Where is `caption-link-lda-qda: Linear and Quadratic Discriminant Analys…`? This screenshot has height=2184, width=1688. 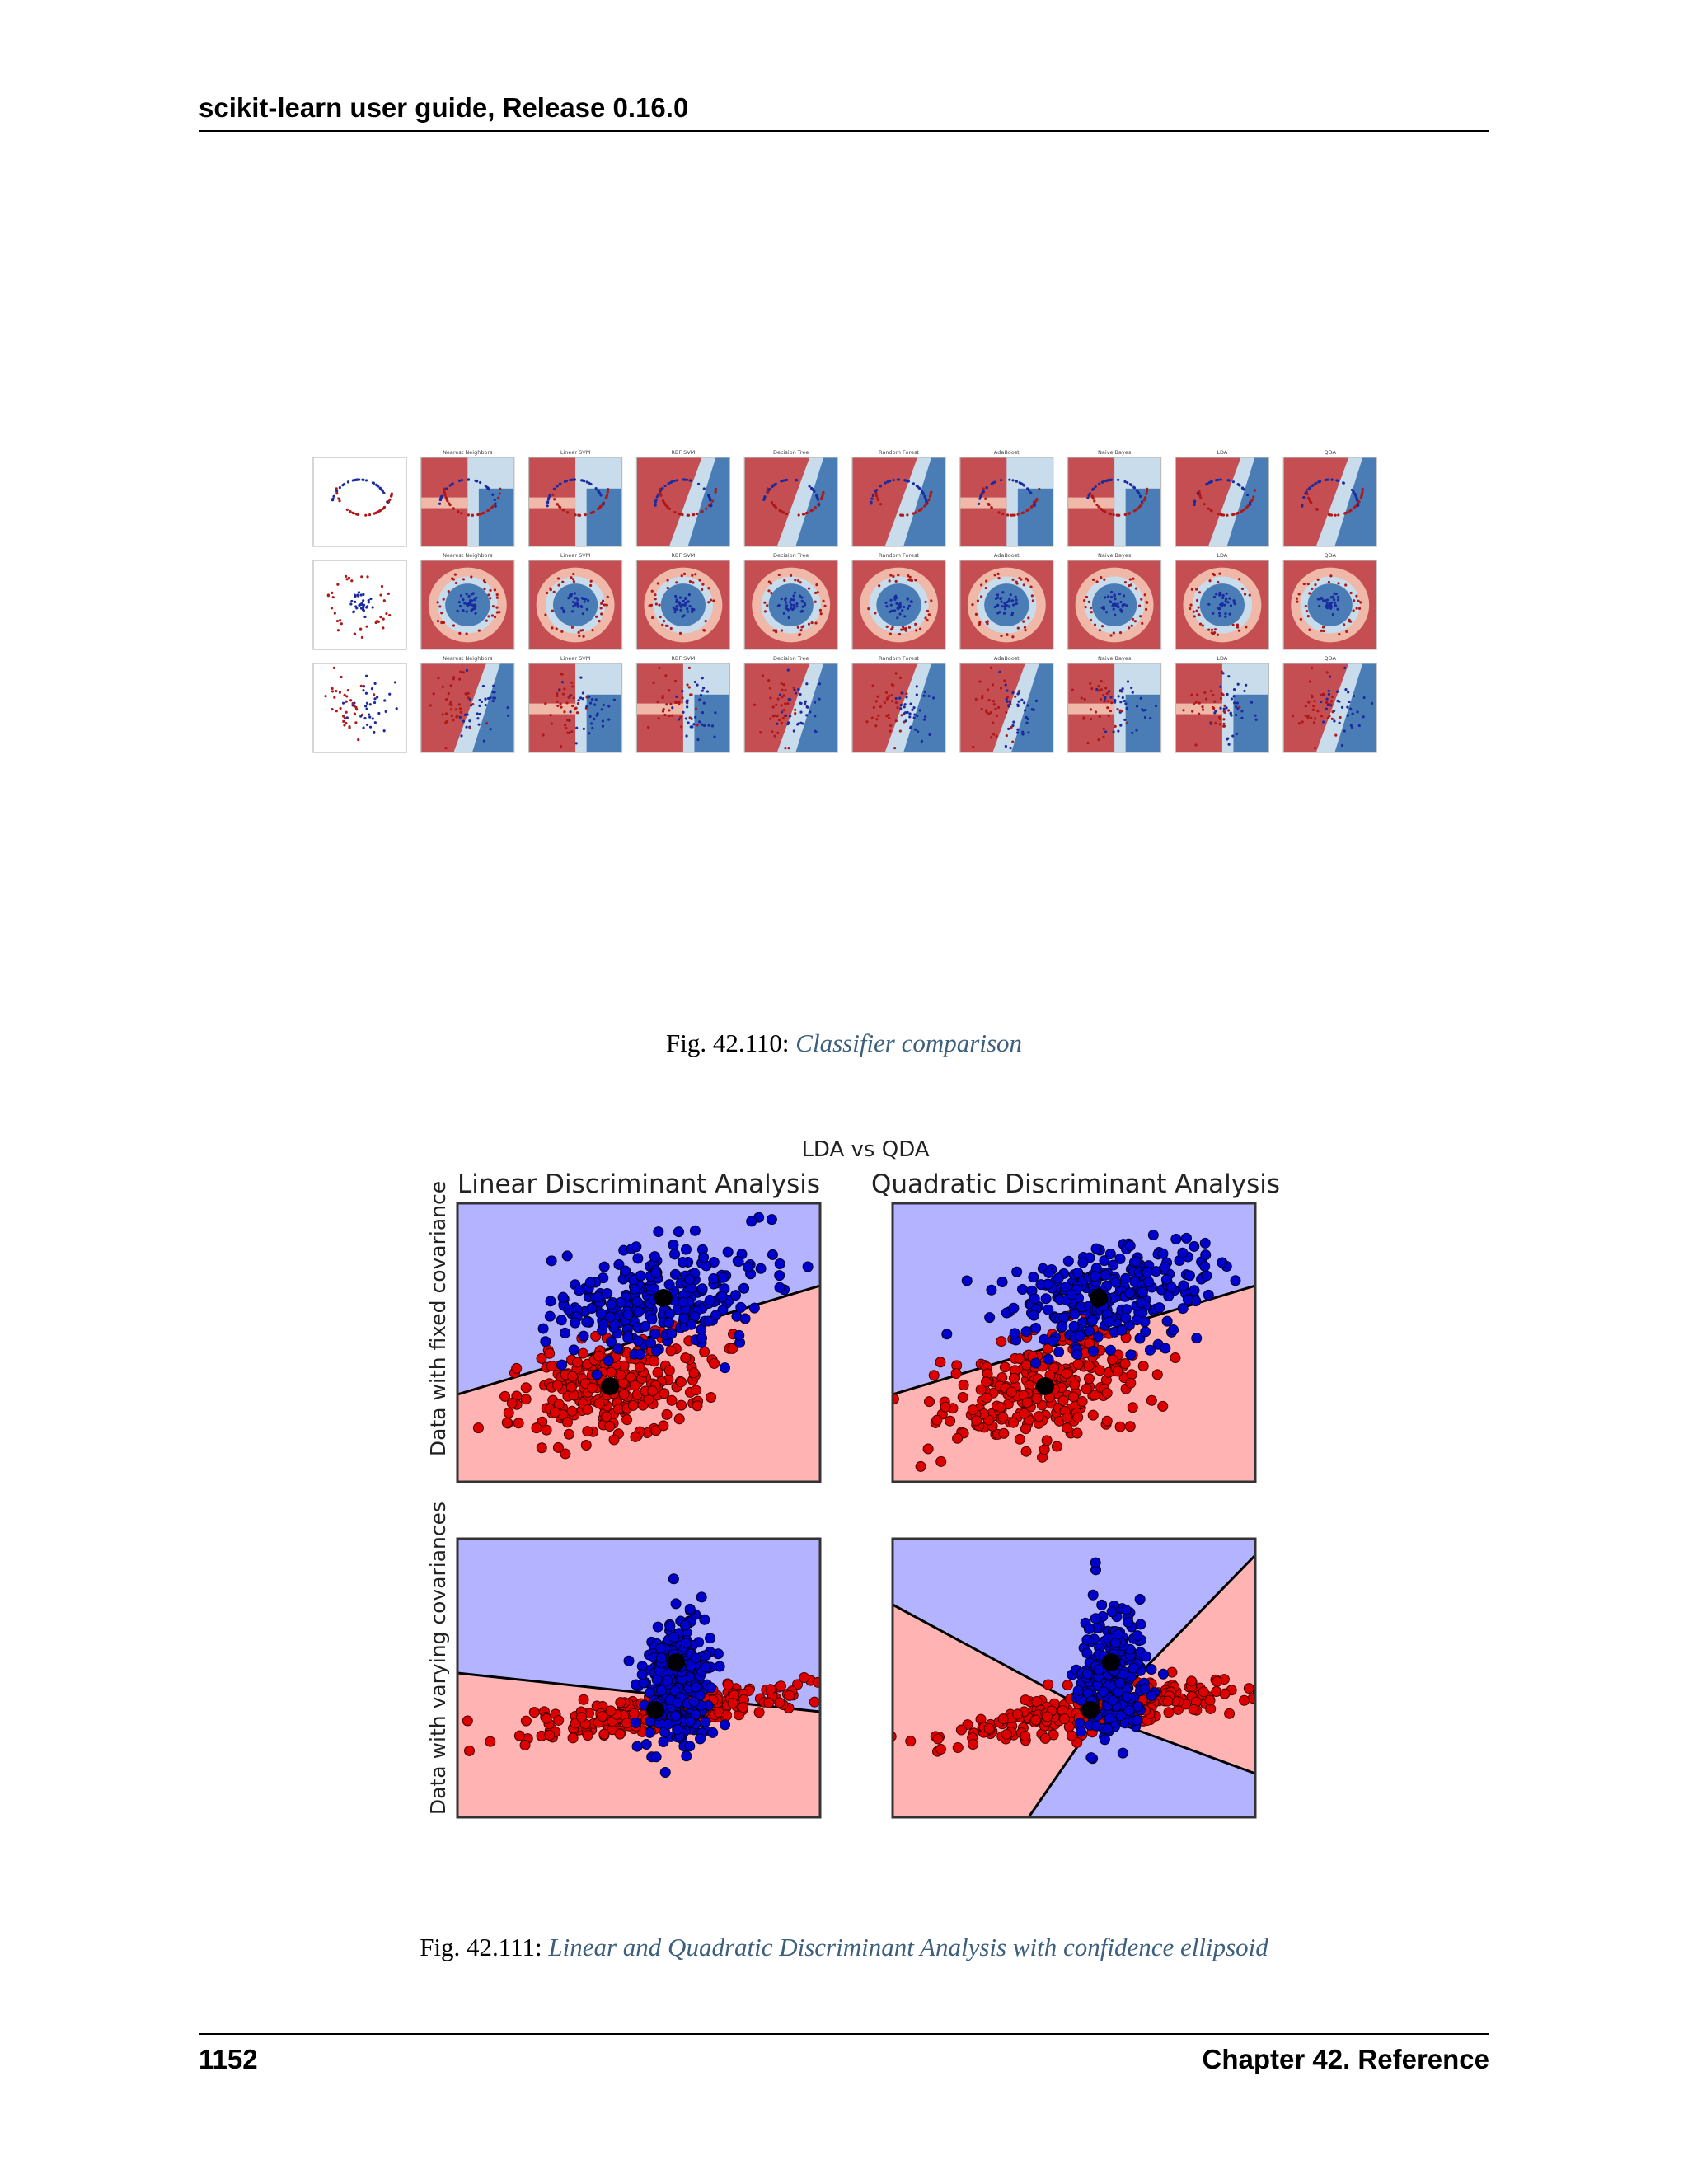
caption-link-lda-qda: Linear and Quadratic Discriminant Analys… is located at coordinates (908, 1947).